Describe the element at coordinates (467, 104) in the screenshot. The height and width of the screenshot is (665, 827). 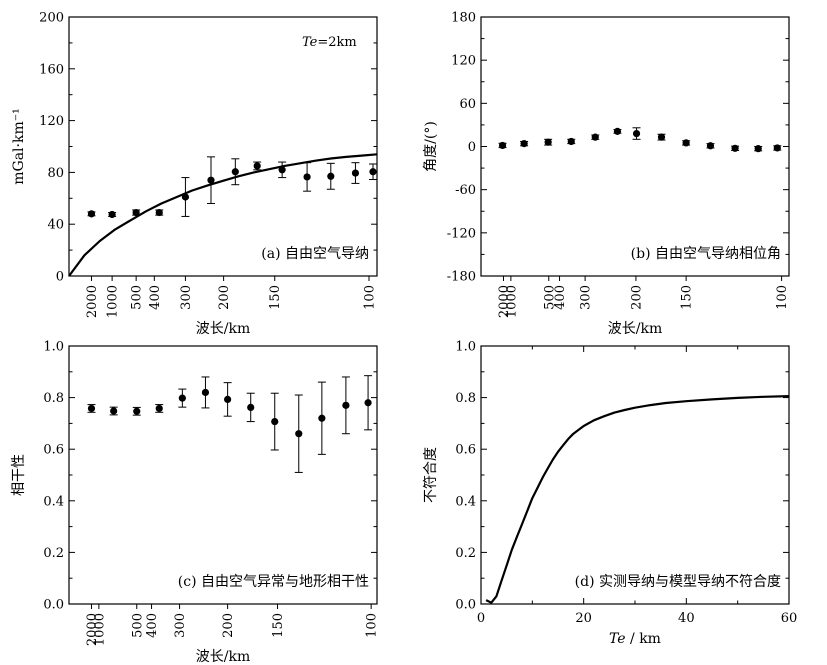
I see `y-tick-label: 60` at that location.